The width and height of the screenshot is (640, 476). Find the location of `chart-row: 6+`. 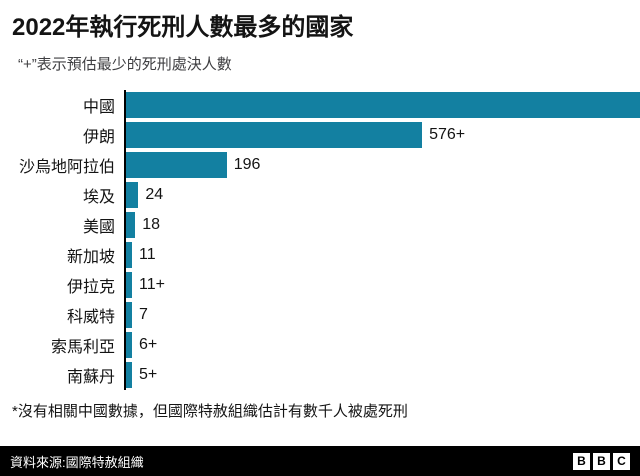

chart-row: 6+ is located at coordinates (383, 345).